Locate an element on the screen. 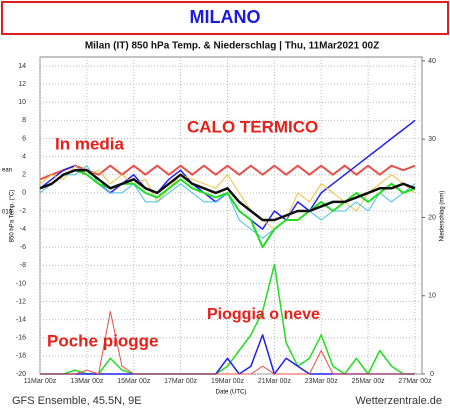 This screenshot has width=450, height=413. y-tick-label: 4 is located at coordinates (24, 156).